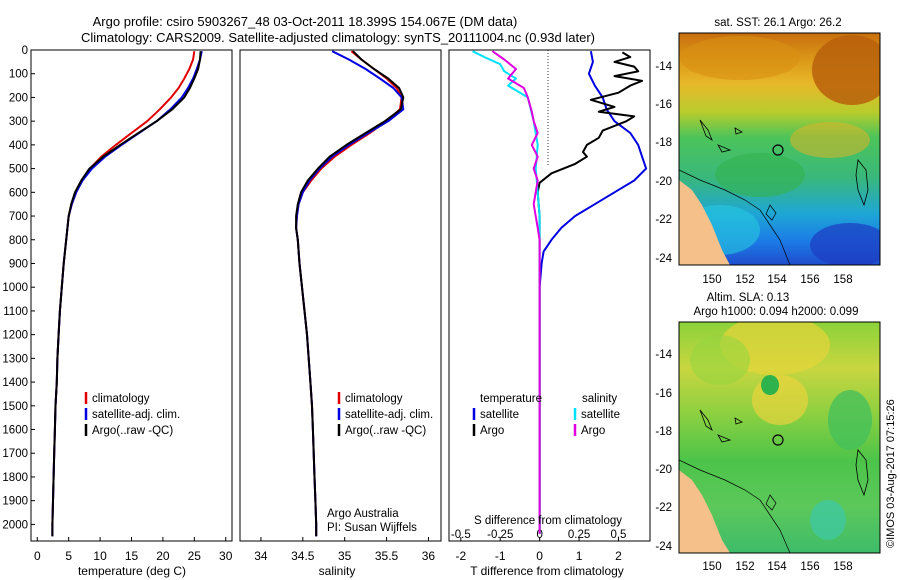 The image size is (900, 580). What do you see at coordinates (15, 431) in the screenshot?
I see `y-tick-label: 1600` at bounding box center [15, 431].